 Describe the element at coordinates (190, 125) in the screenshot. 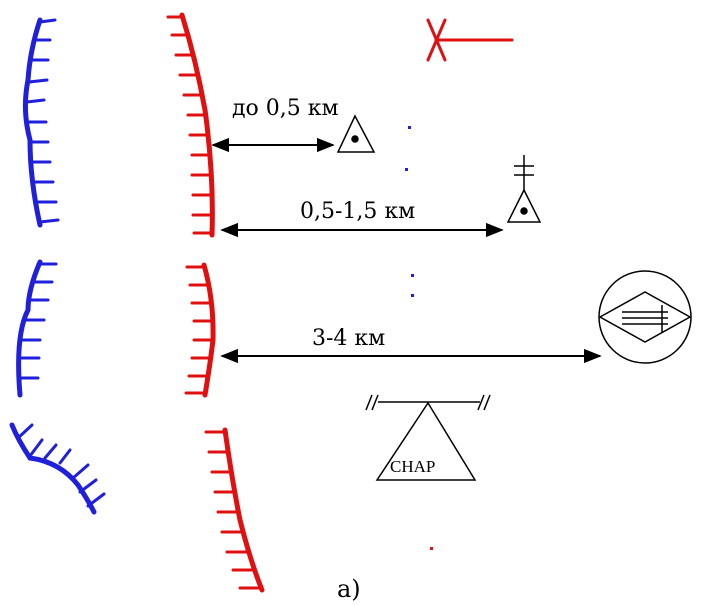

I see `enemy-line-top` at that location.